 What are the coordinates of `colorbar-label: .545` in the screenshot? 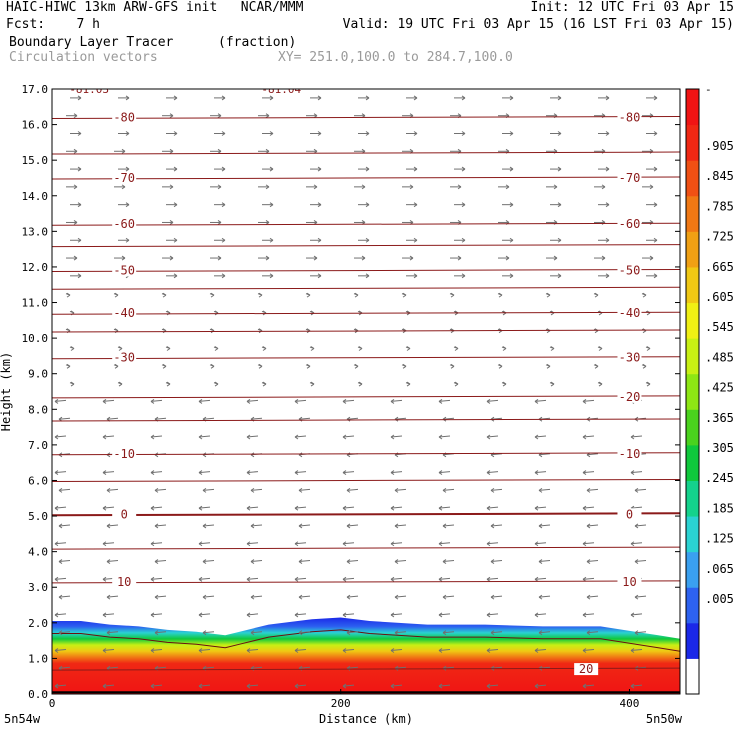 It's located at (719, 327).